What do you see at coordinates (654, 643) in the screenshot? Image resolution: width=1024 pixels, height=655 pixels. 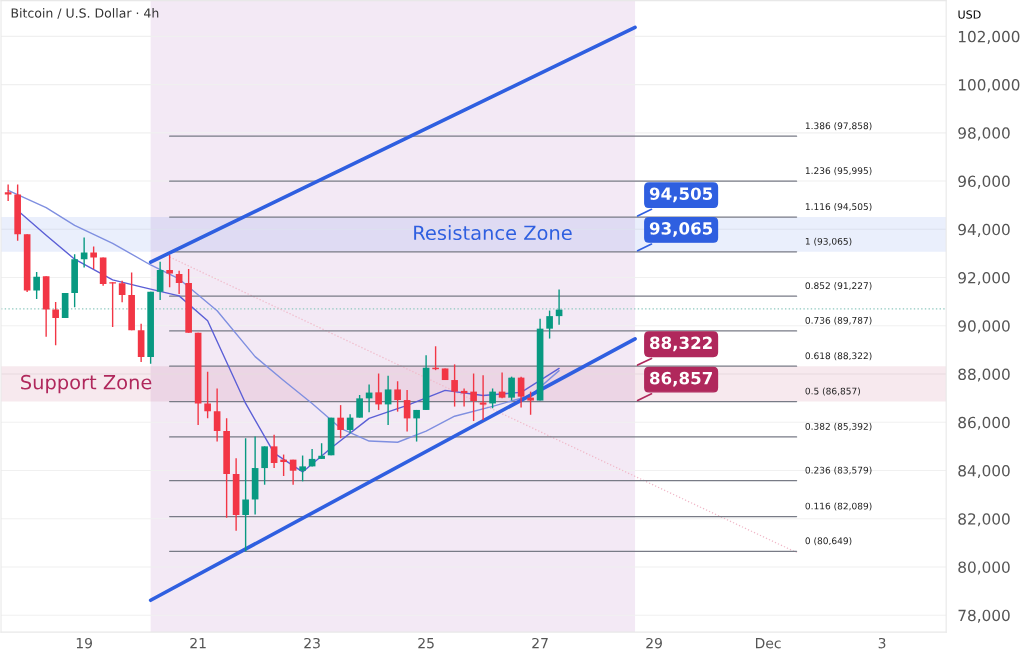 I see `x-tick-label: 29` at bounding box center [654, 643].